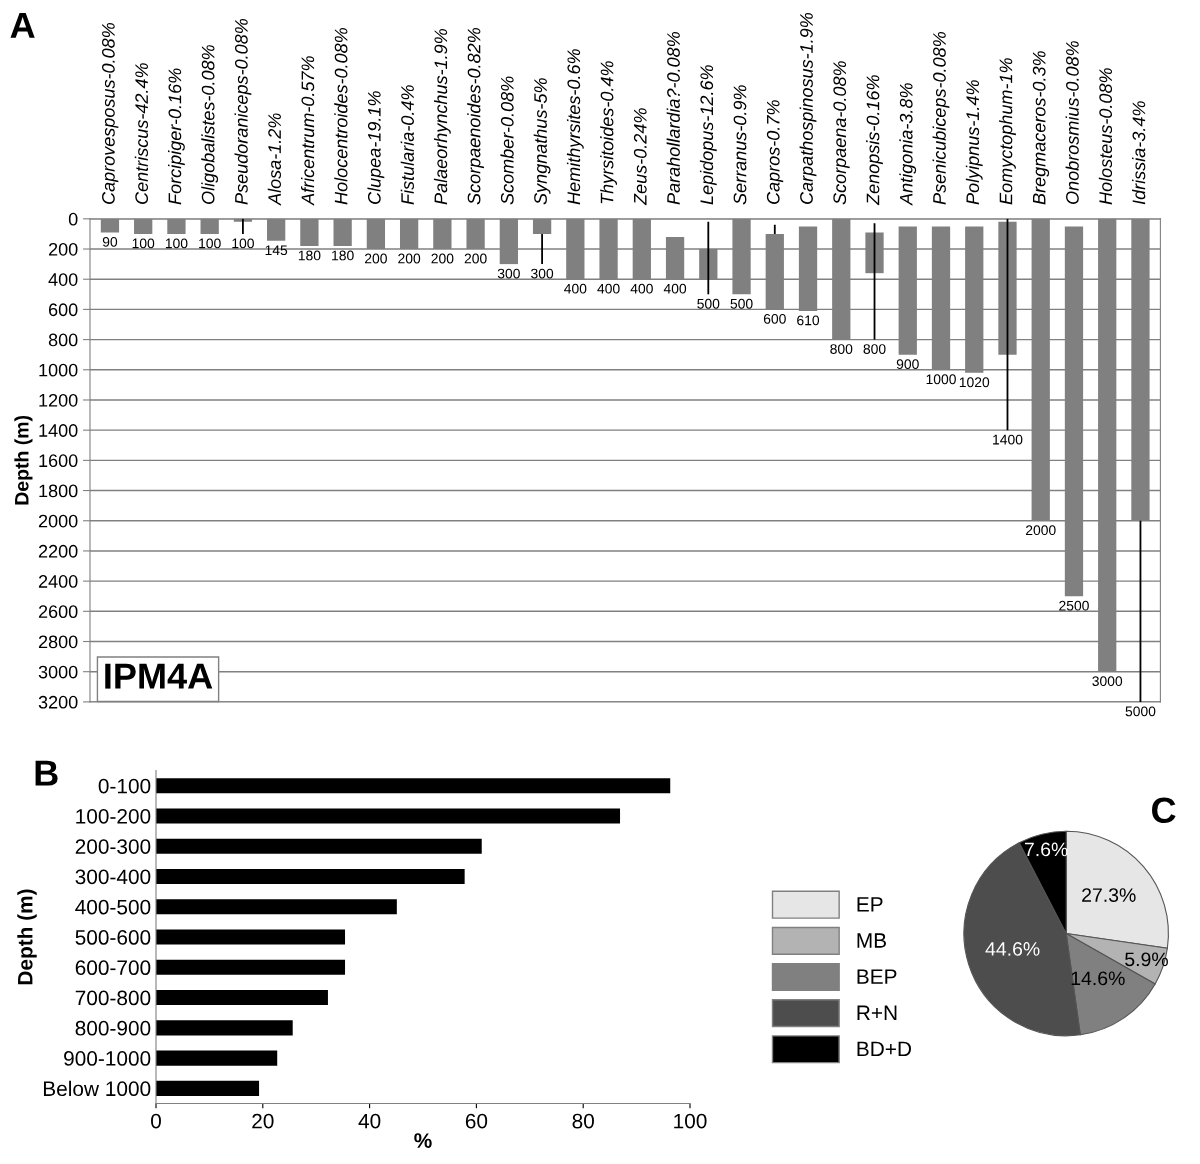  I want to click on data-label: 145, so click(276, 250).